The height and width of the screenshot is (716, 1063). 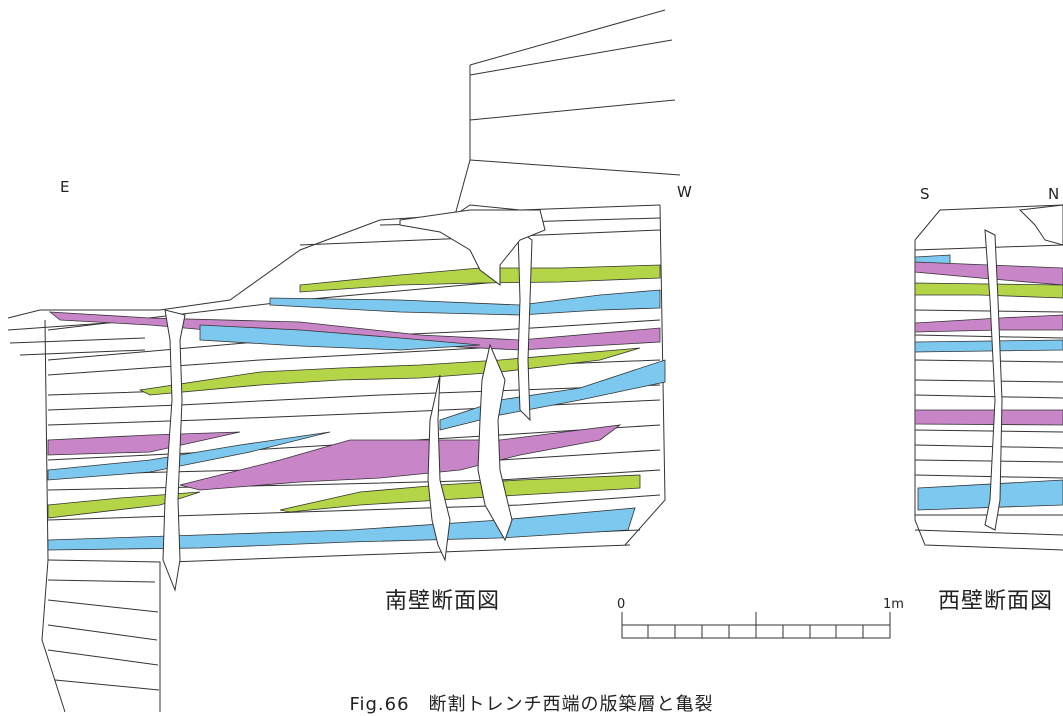 What do you see at coordinates (621, 604) in the screenshot?
I see `scale-label-zero: 0` at bounding box center [621, 604].